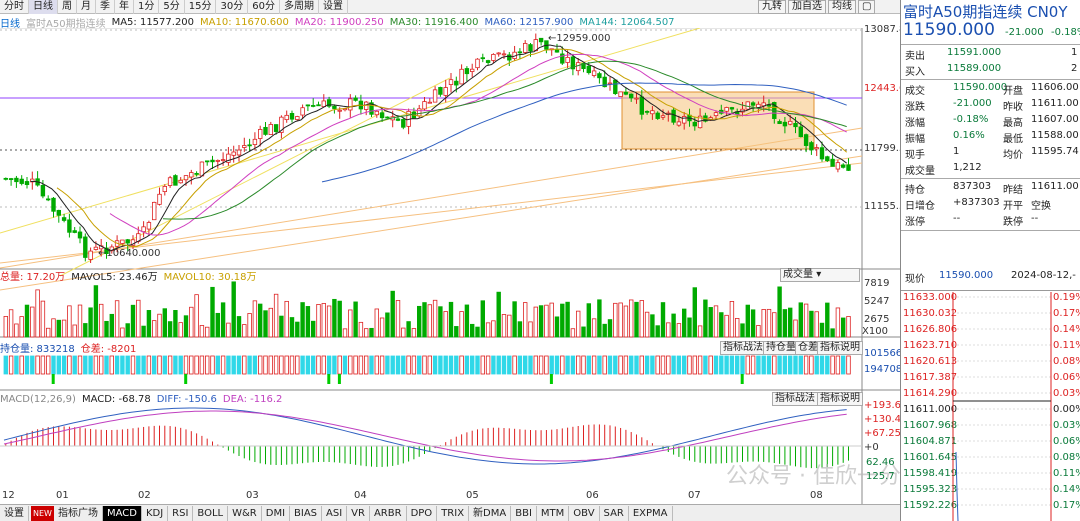  Describe the element at coordinates (105, 7) in the screenshot. I see `tab-quarterly: 季` at that location.